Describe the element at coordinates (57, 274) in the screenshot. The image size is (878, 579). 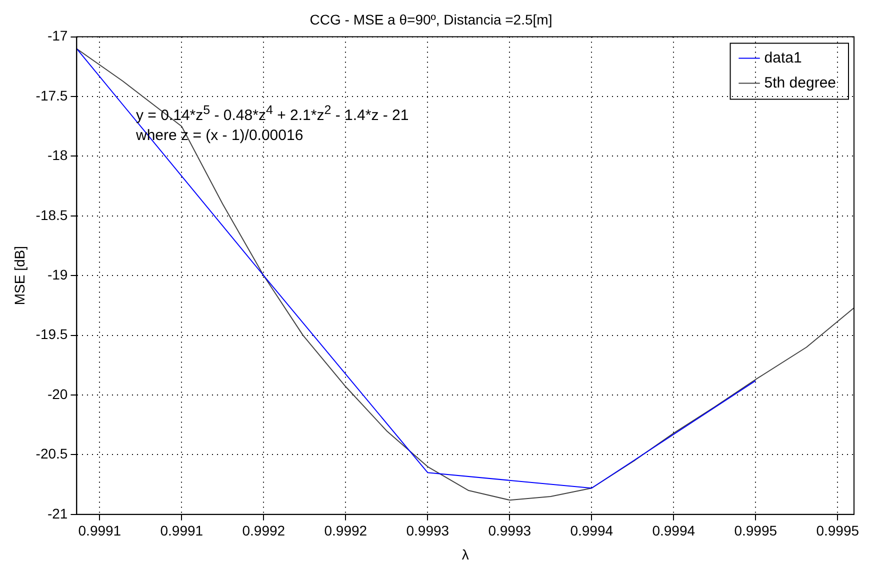
I see `y-tick-label: -19` at that location.